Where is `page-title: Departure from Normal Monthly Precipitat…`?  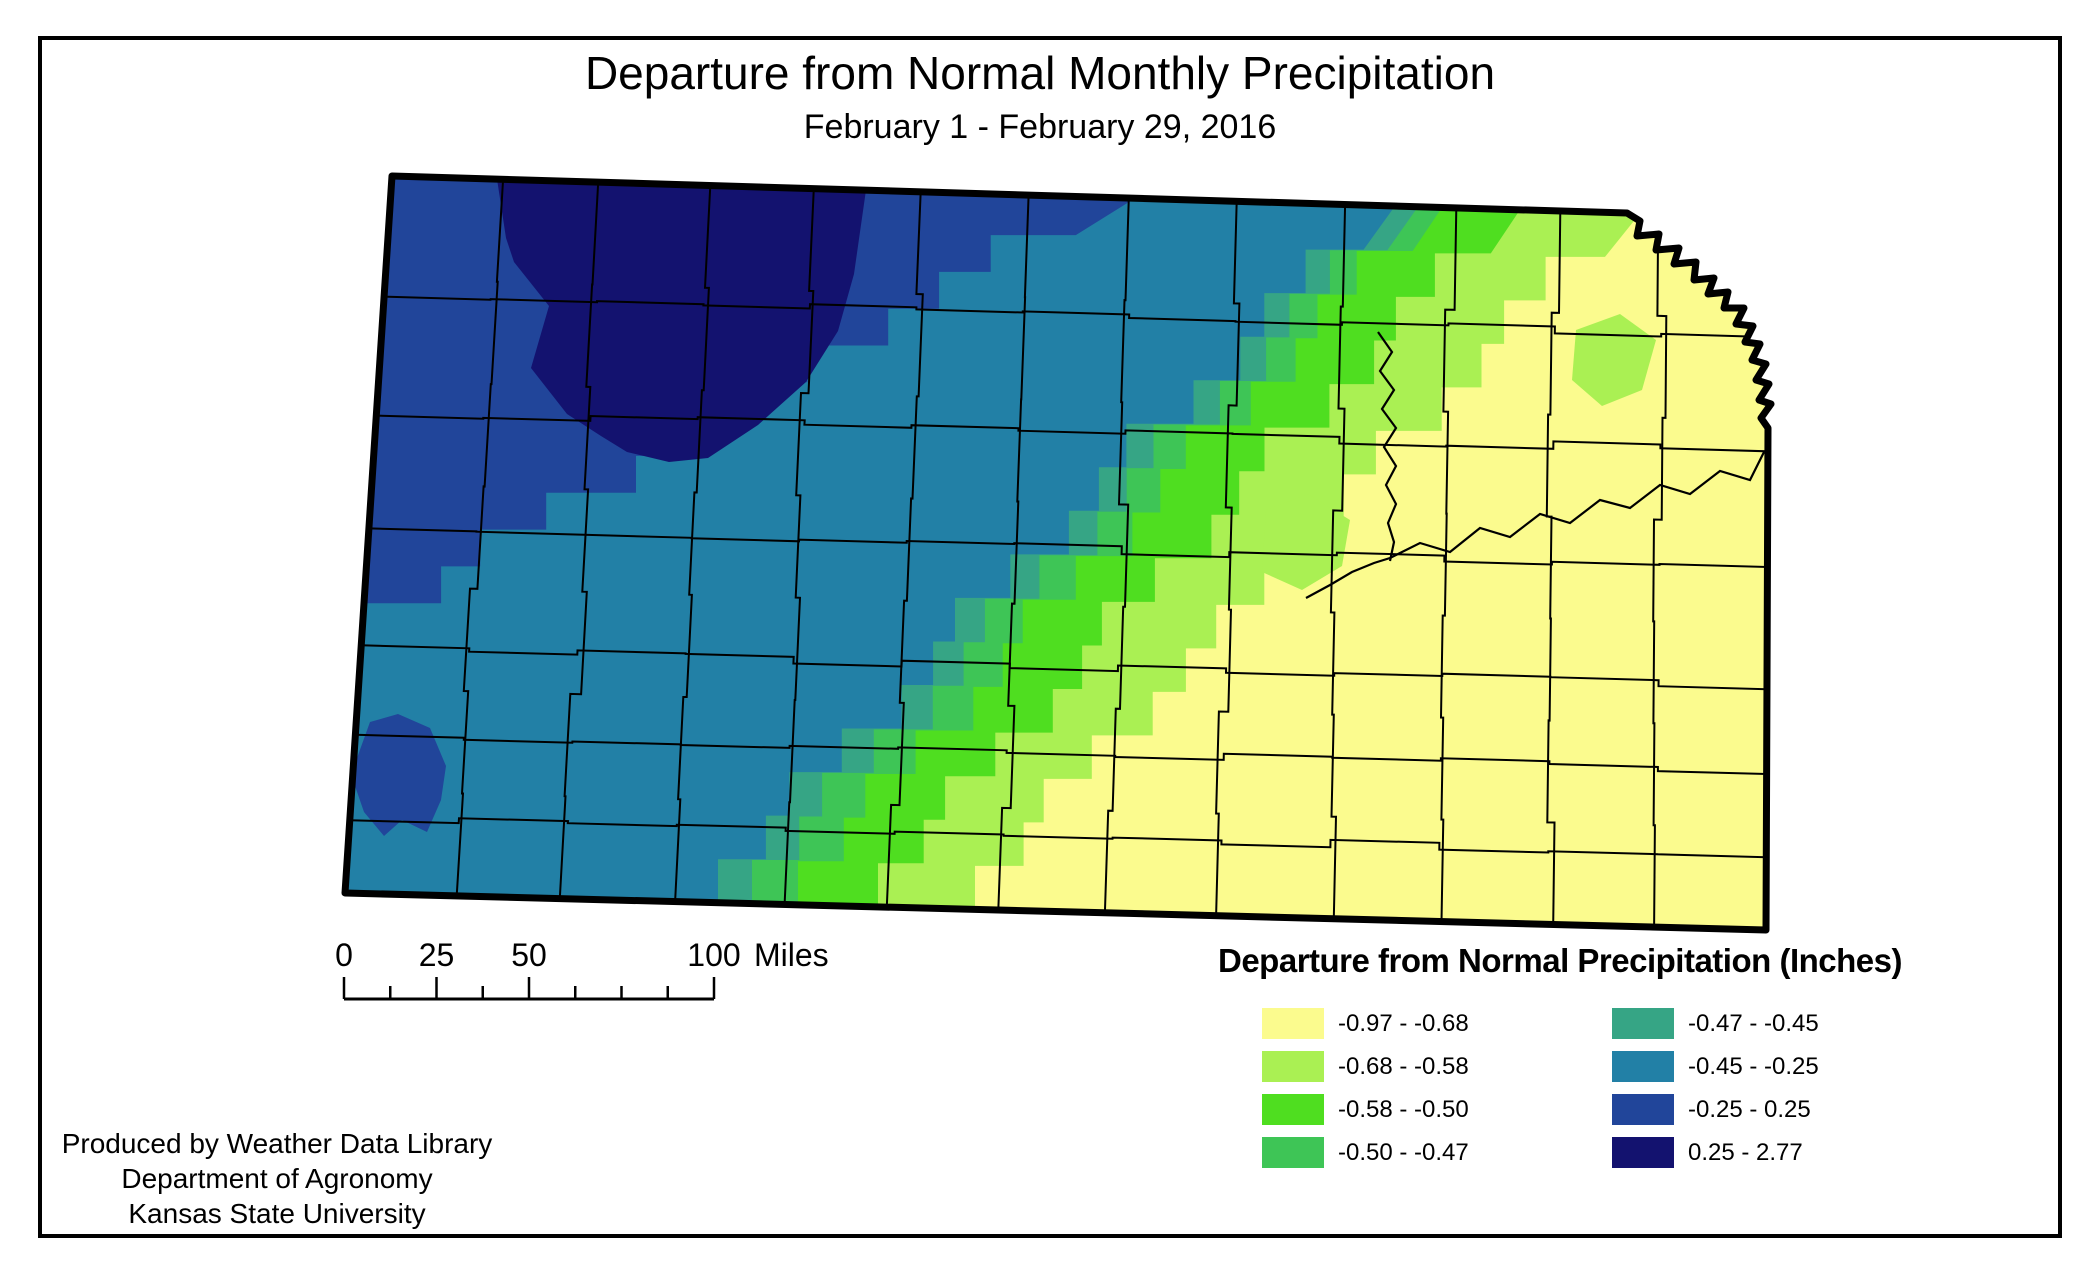 page-title: Departure from Normal Monthly Precipitat… is located at coordinates (1040, 73).